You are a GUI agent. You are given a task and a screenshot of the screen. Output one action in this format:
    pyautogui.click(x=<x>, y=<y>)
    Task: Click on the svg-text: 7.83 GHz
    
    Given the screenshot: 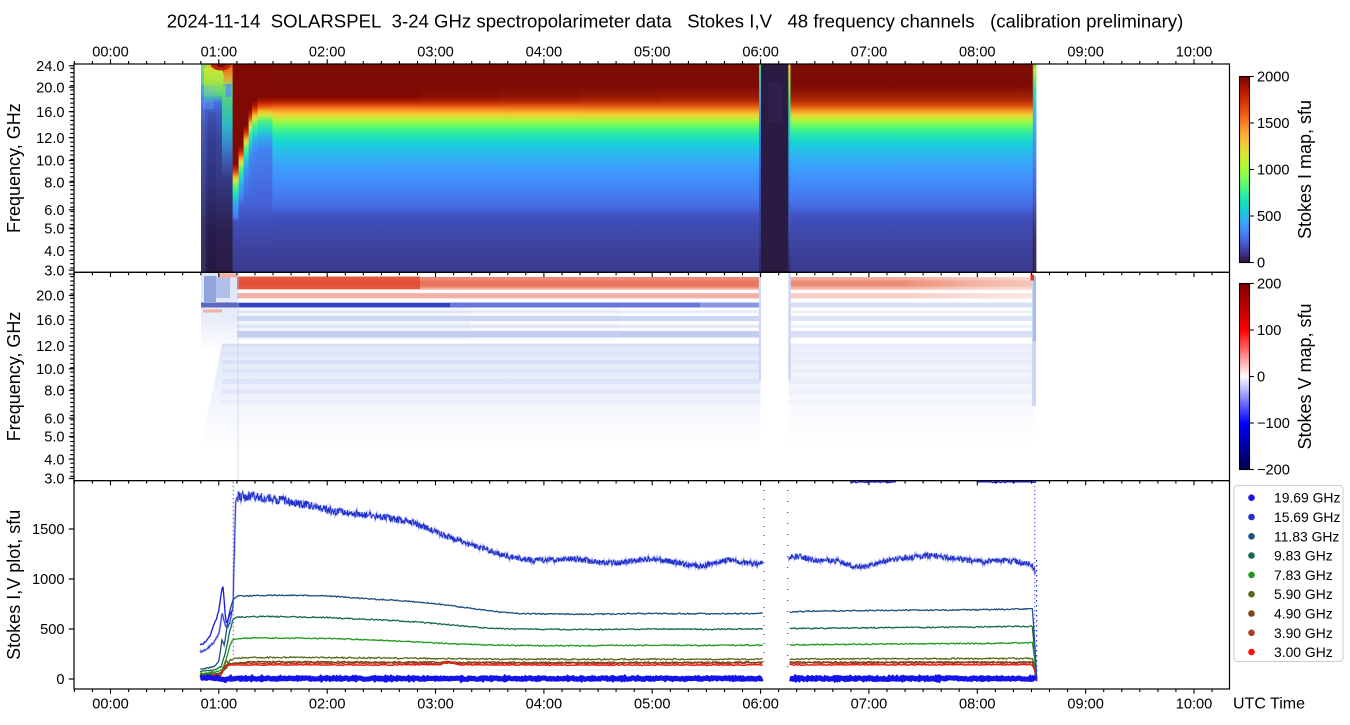 What is the action you would take?
    pyautogui.click(x=1303, y=575)
    